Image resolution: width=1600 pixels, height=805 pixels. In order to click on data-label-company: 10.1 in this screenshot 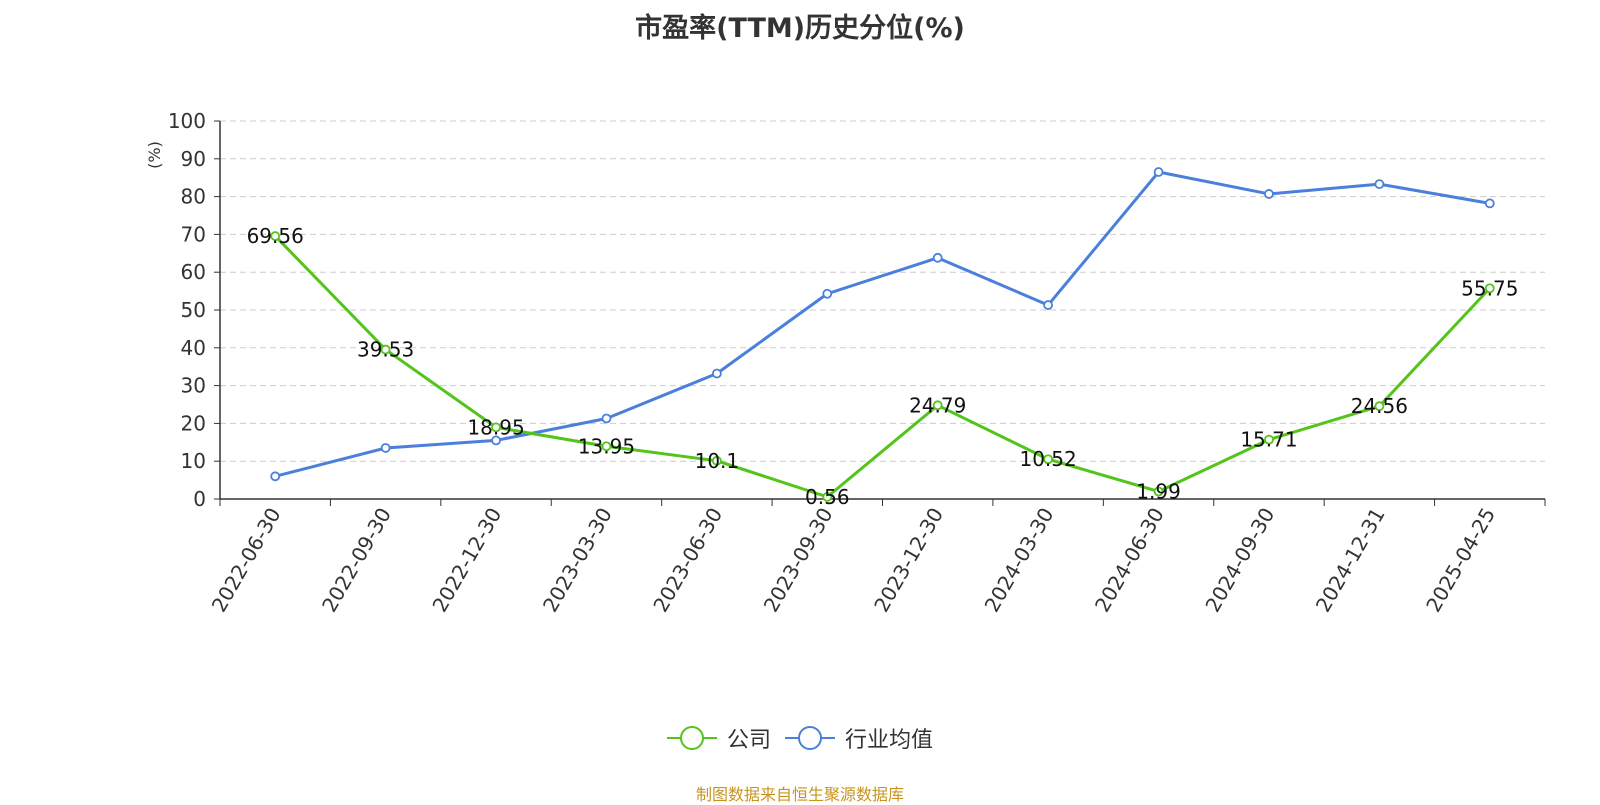, I will do `click(717, 461)`.